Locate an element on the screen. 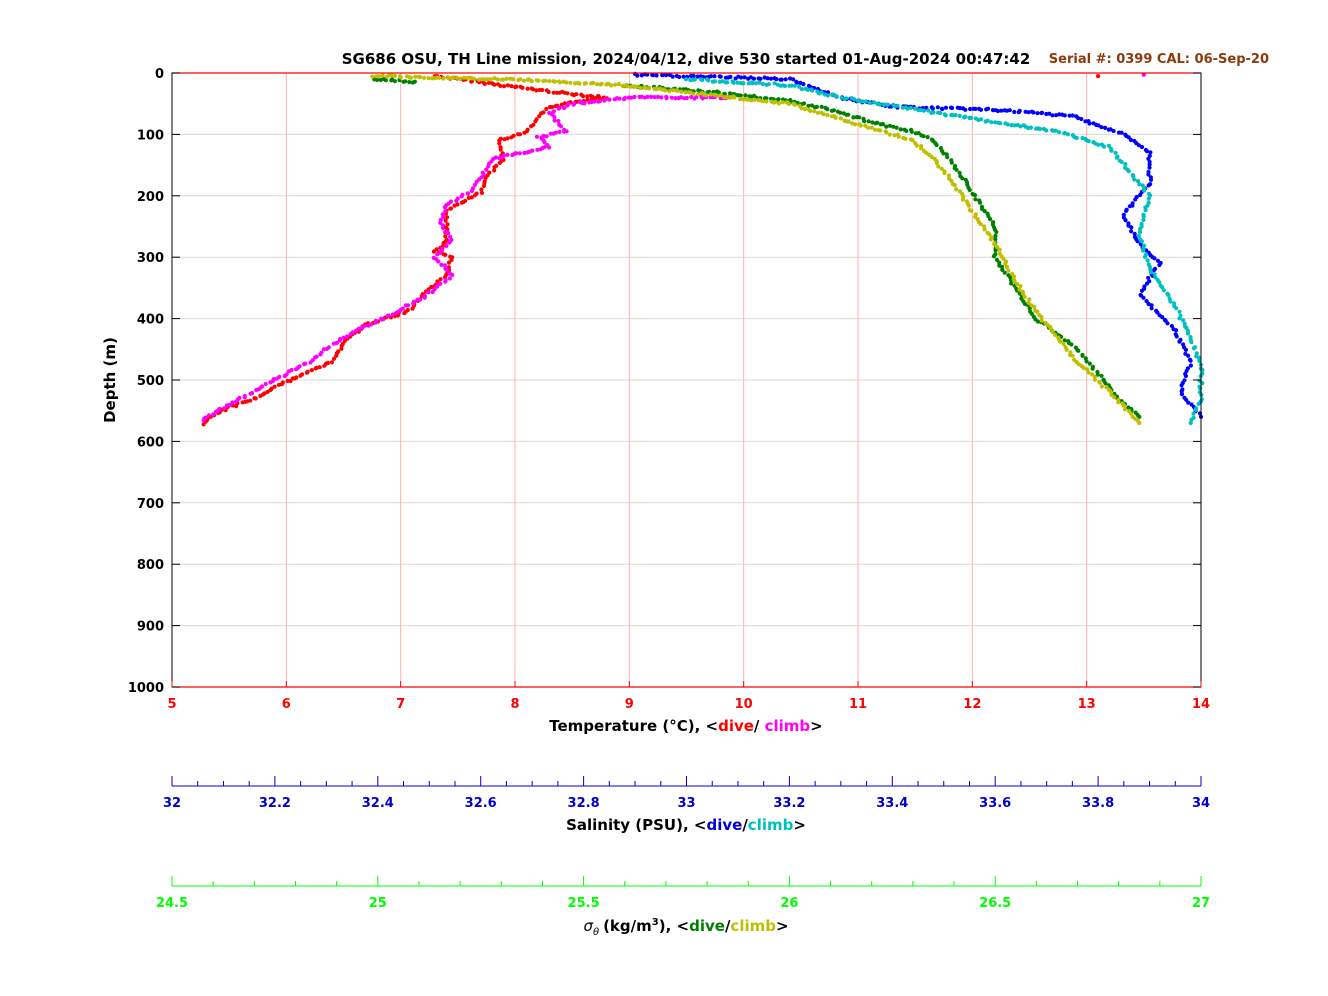  temperature-label-sep: / is located at coordinates (759, 726).